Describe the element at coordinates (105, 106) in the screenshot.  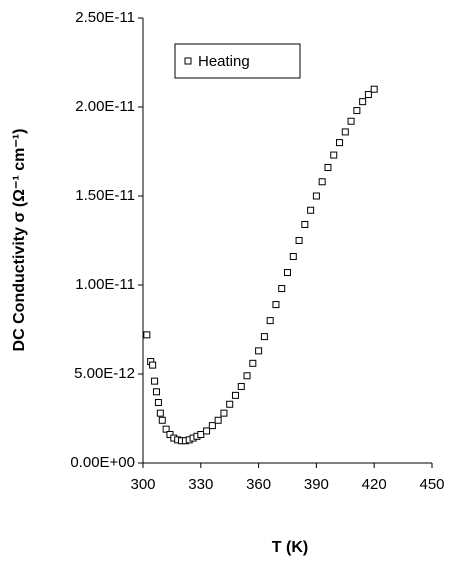
I see `y-tick-label: 2.00E-11` at that location.